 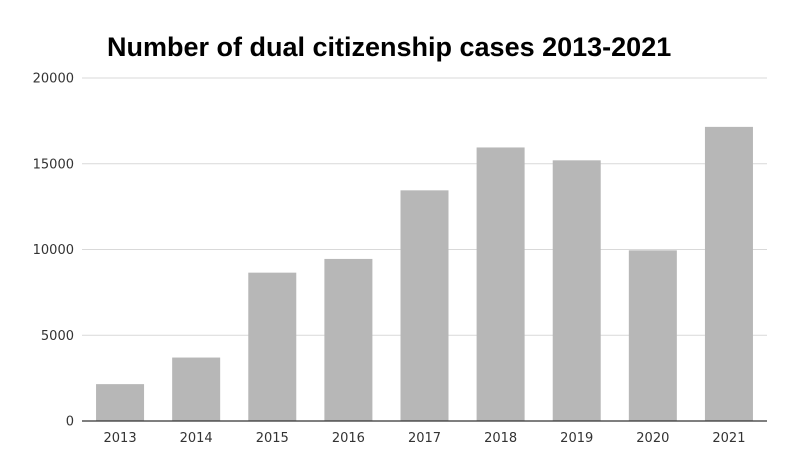 What do you see at coordinates (576, 438) in the screenshot?
I see `x-tick-label: 2019` at bounding box center [576, 438].